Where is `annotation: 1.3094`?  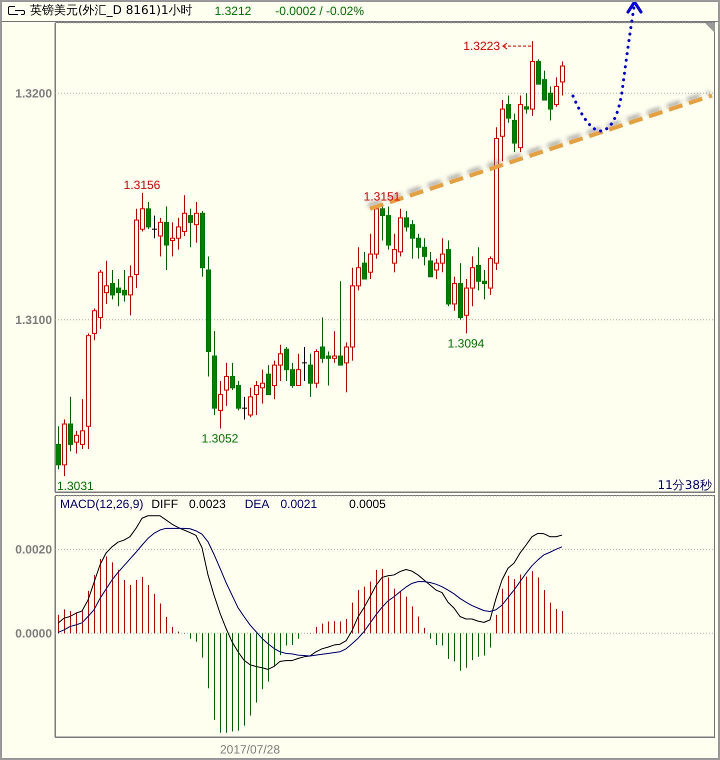 annotation: 1.3094 is located at coordinates (466, 343).